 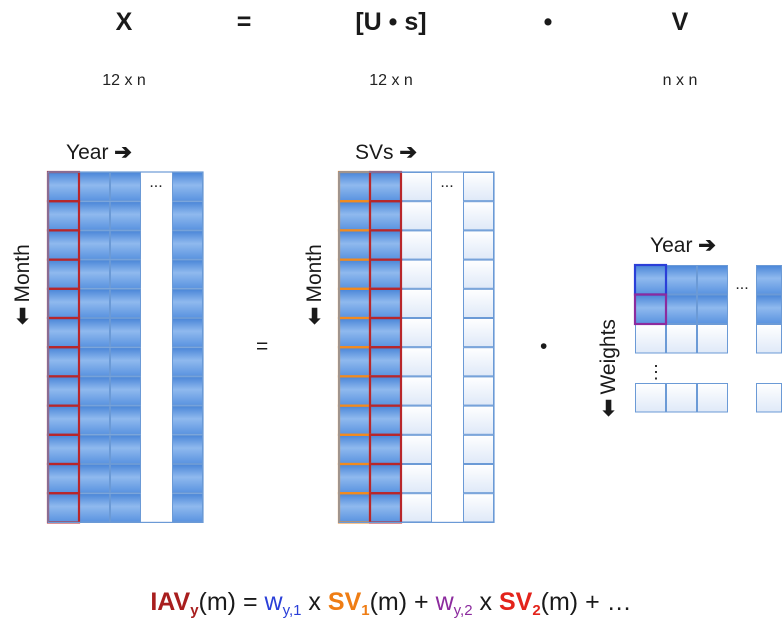 What do you see at coordinates (391, 80) in the screenshot?
I see `dim-us: 12 x n` at bounding box center [391, 80].